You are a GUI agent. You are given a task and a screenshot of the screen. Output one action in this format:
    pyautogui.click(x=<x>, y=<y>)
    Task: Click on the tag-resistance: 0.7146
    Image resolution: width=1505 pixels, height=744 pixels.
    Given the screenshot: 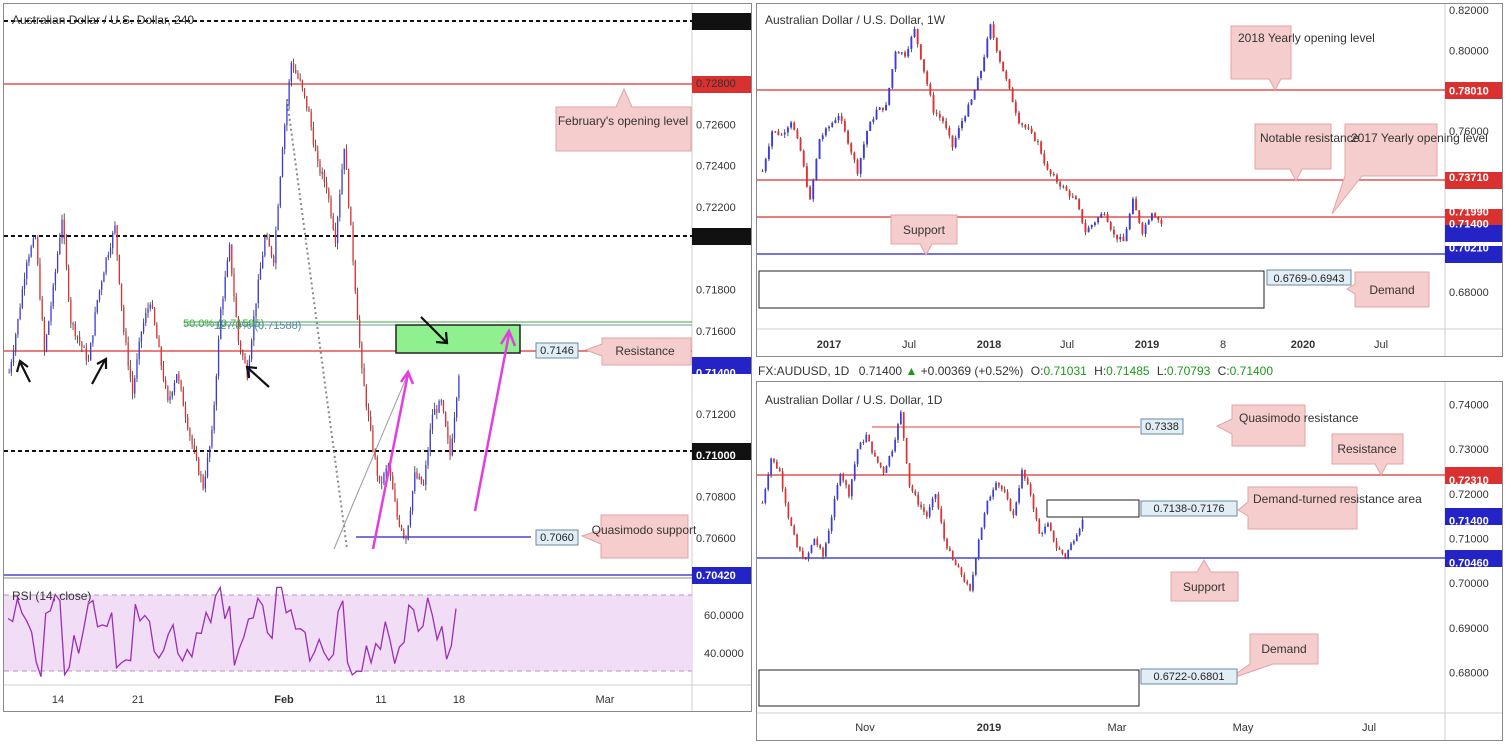 What is the action you would take?
    pyautogui.click(x=557, y=351)
    